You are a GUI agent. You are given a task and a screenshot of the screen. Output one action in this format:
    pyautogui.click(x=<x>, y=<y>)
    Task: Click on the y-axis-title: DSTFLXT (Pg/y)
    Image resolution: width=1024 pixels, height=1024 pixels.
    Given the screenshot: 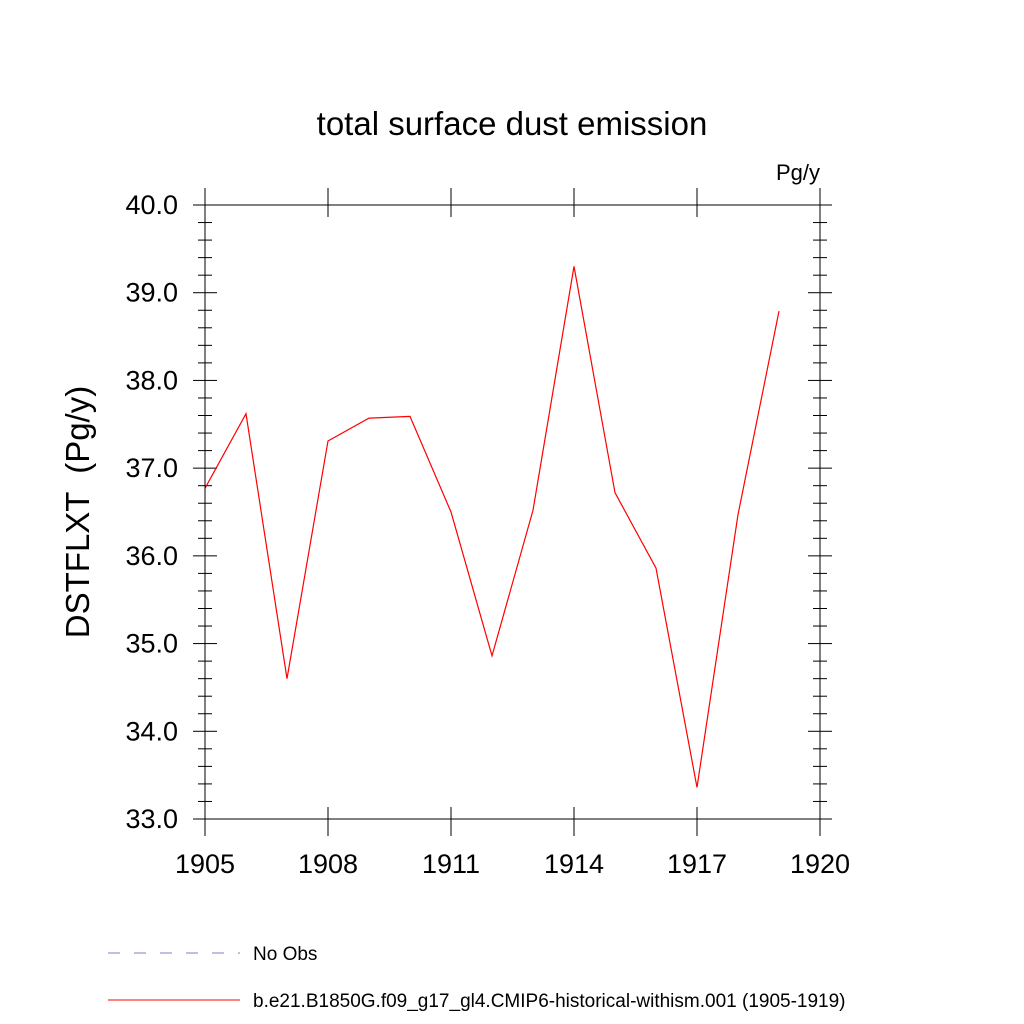 What is the action you would take?
    pyautogui.click(x=77, y=512)
    